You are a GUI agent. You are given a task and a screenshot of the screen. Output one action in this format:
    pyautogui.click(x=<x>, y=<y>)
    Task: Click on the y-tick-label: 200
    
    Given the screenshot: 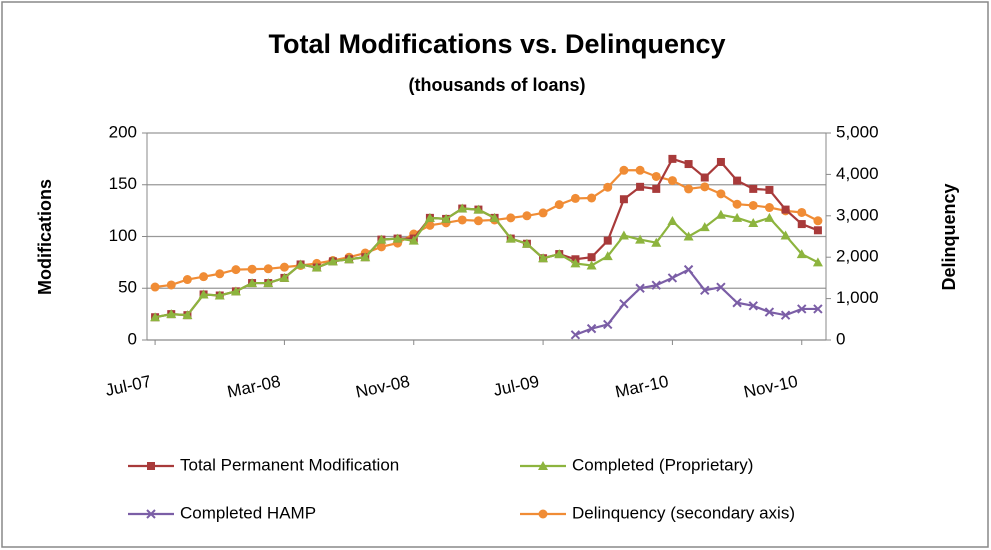 What is the action you would take?
    pyautogui.click(x=123, y=131)
    